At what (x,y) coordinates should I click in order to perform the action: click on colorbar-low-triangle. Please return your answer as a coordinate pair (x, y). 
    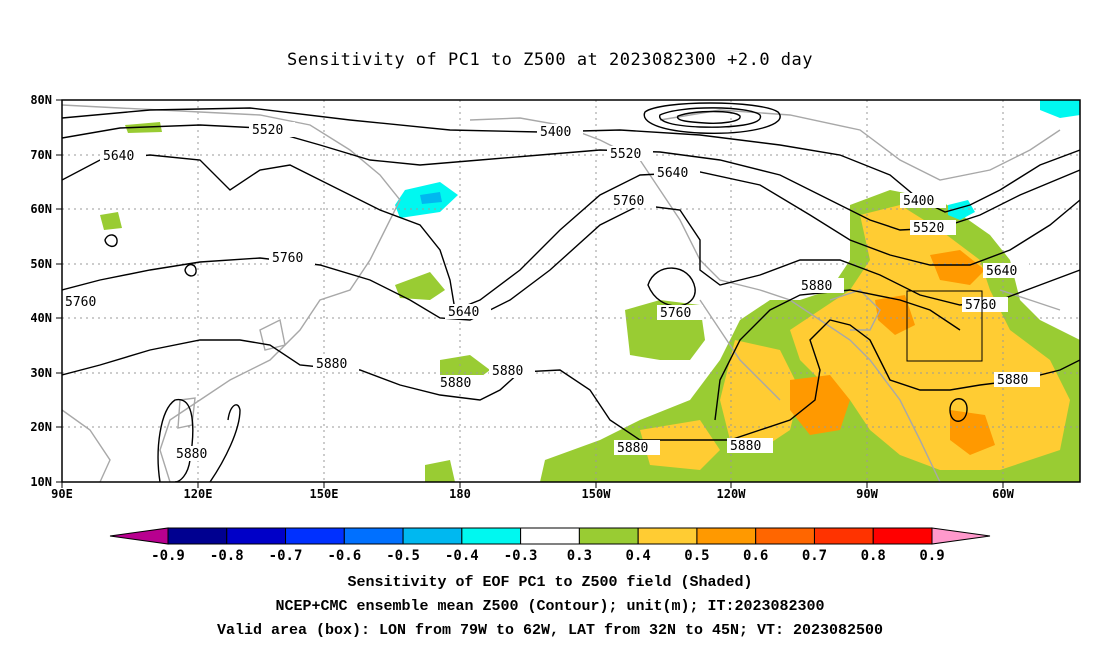
    Looking at the image, I should click on (139, 536).